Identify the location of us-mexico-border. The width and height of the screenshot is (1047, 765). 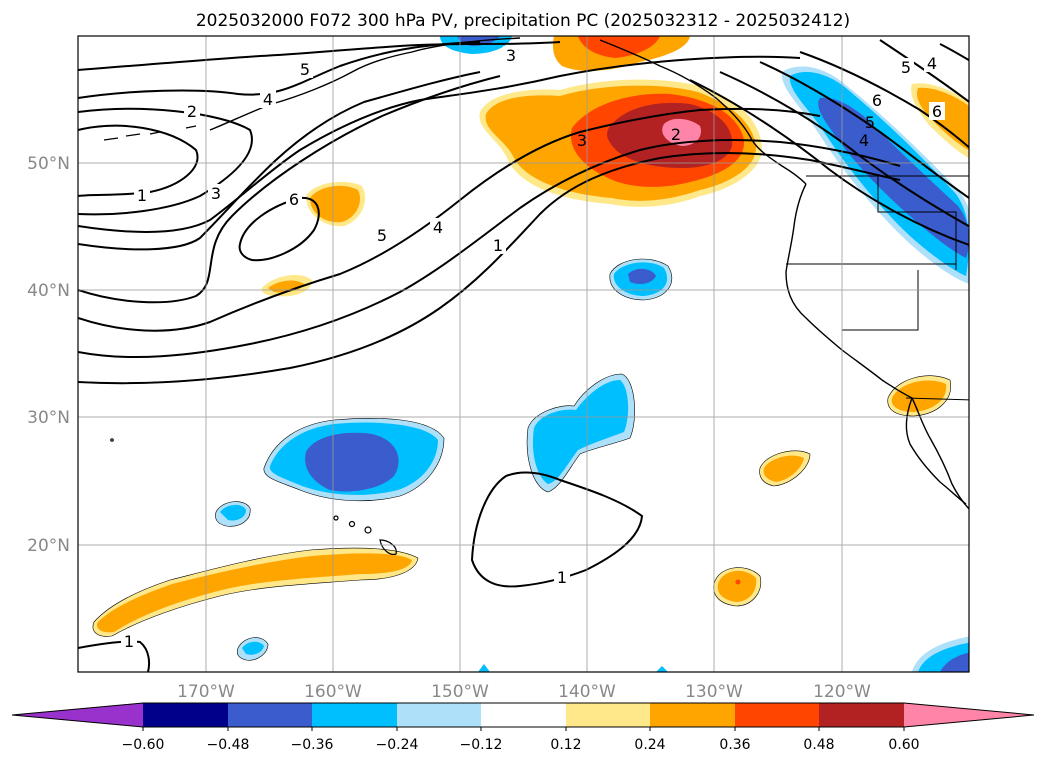
(937, 399).